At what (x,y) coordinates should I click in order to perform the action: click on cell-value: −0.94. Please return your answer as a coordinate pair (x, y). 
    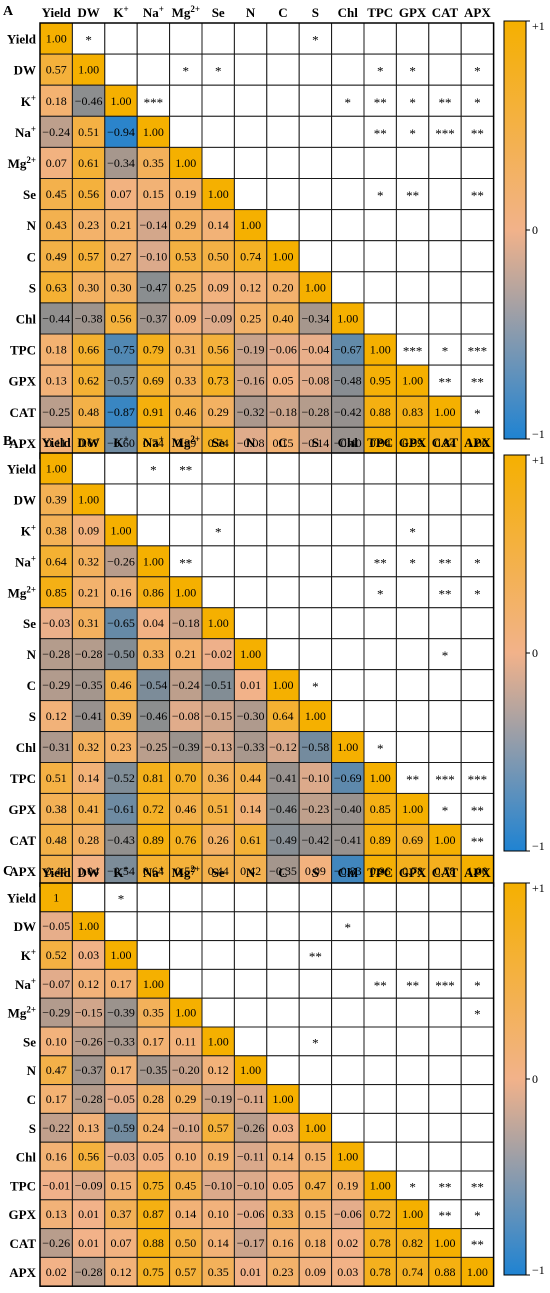
    Looking at the image, I should click on (121, 132).